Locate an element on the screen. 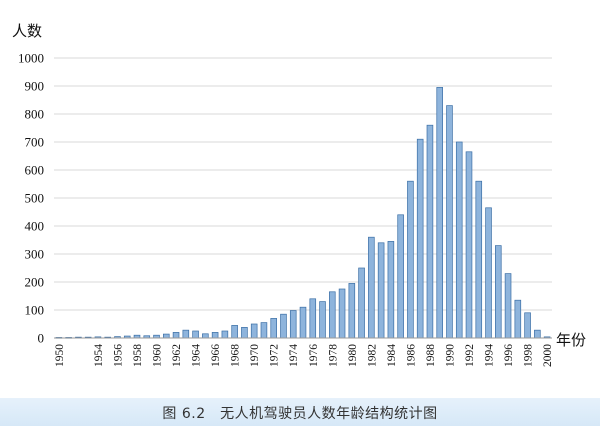 The width and height of the screenshot is (600, 426). bar-1967 is located at coordinates (225, 334).